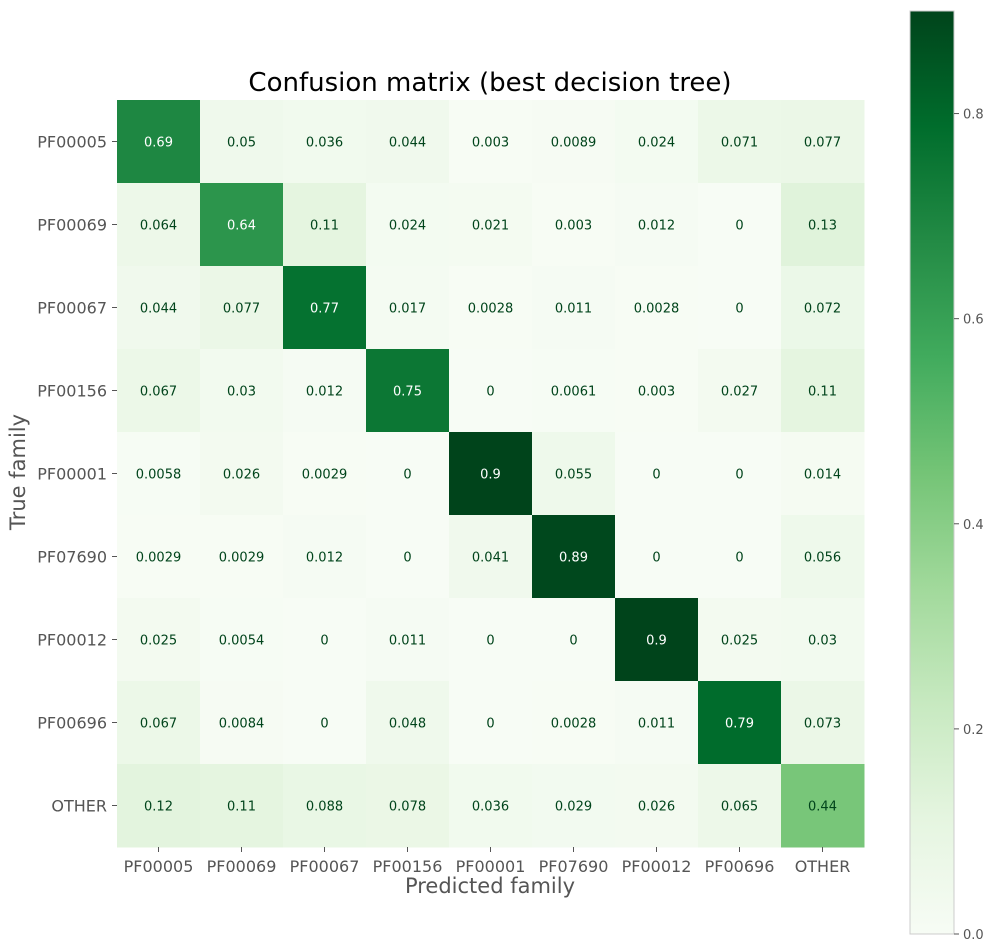  What do you see at coordinates (822, 807) in the screenshot?
I see `cell-value-label: 0.44` at bounding box center [822, 807].